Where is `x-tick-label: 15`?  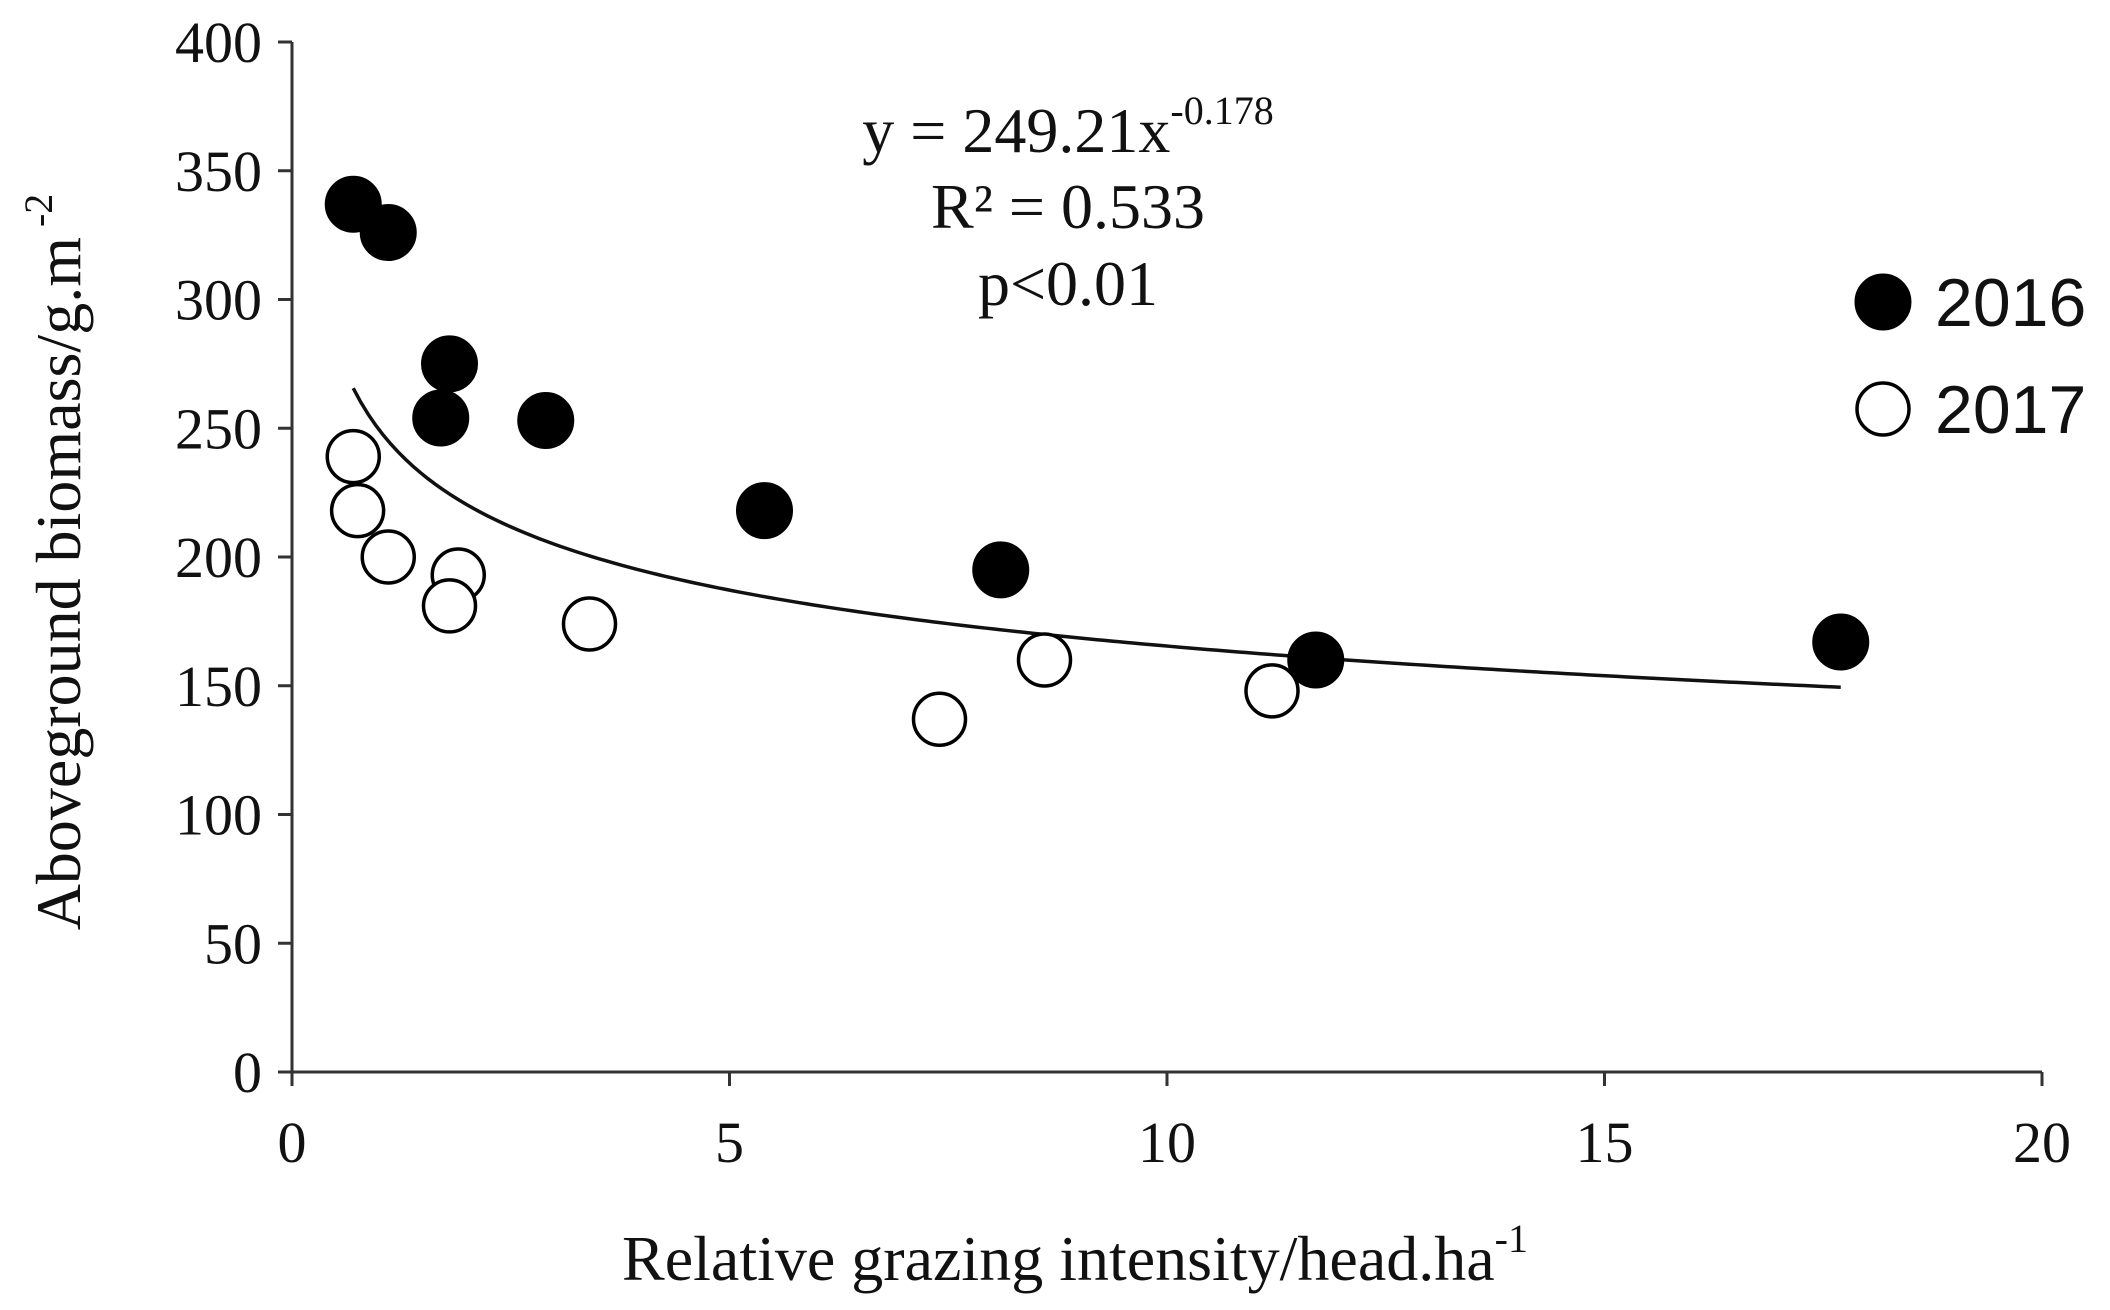 x-tick-label: 15 is located at coordinates (1605, 1142).